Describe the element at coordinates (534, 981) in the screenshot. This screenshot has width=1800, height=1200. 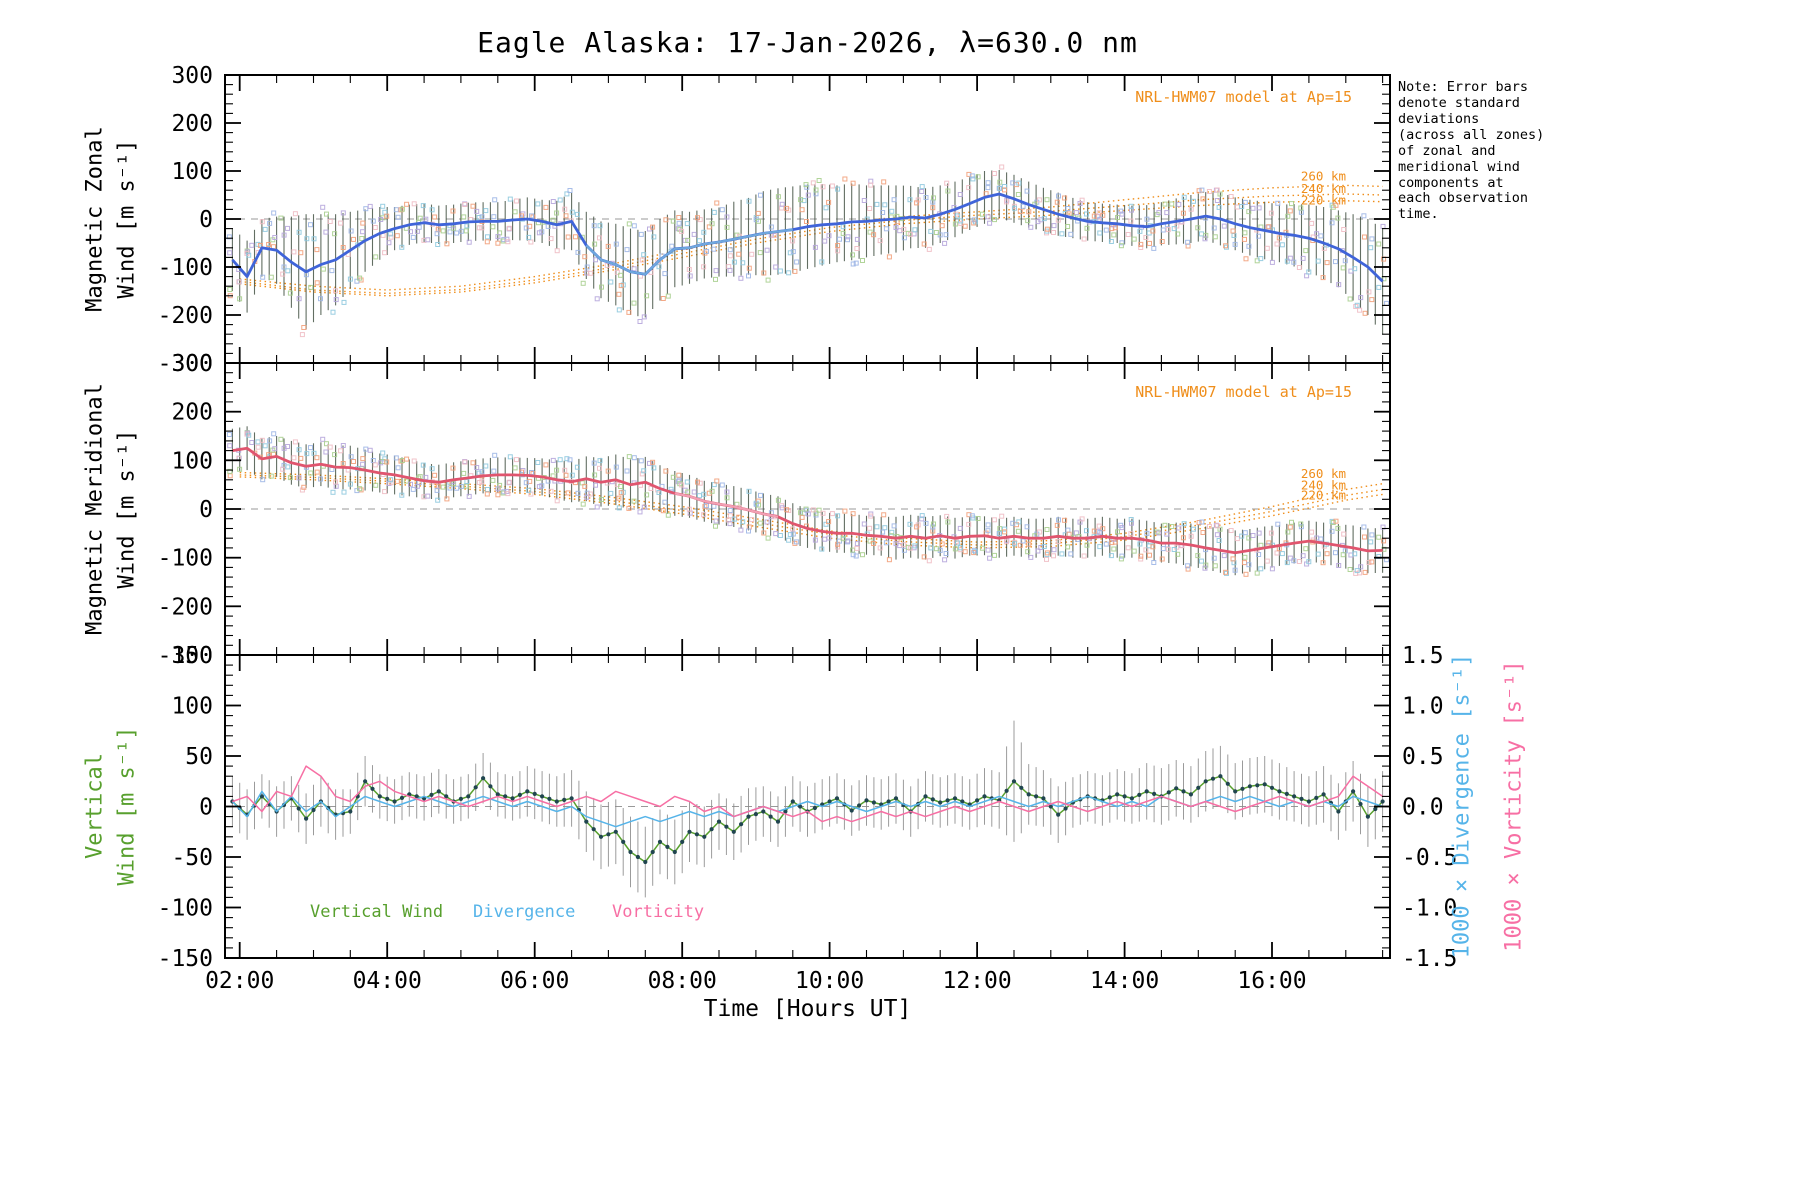
I see `svg-text: 06:00` at that location.